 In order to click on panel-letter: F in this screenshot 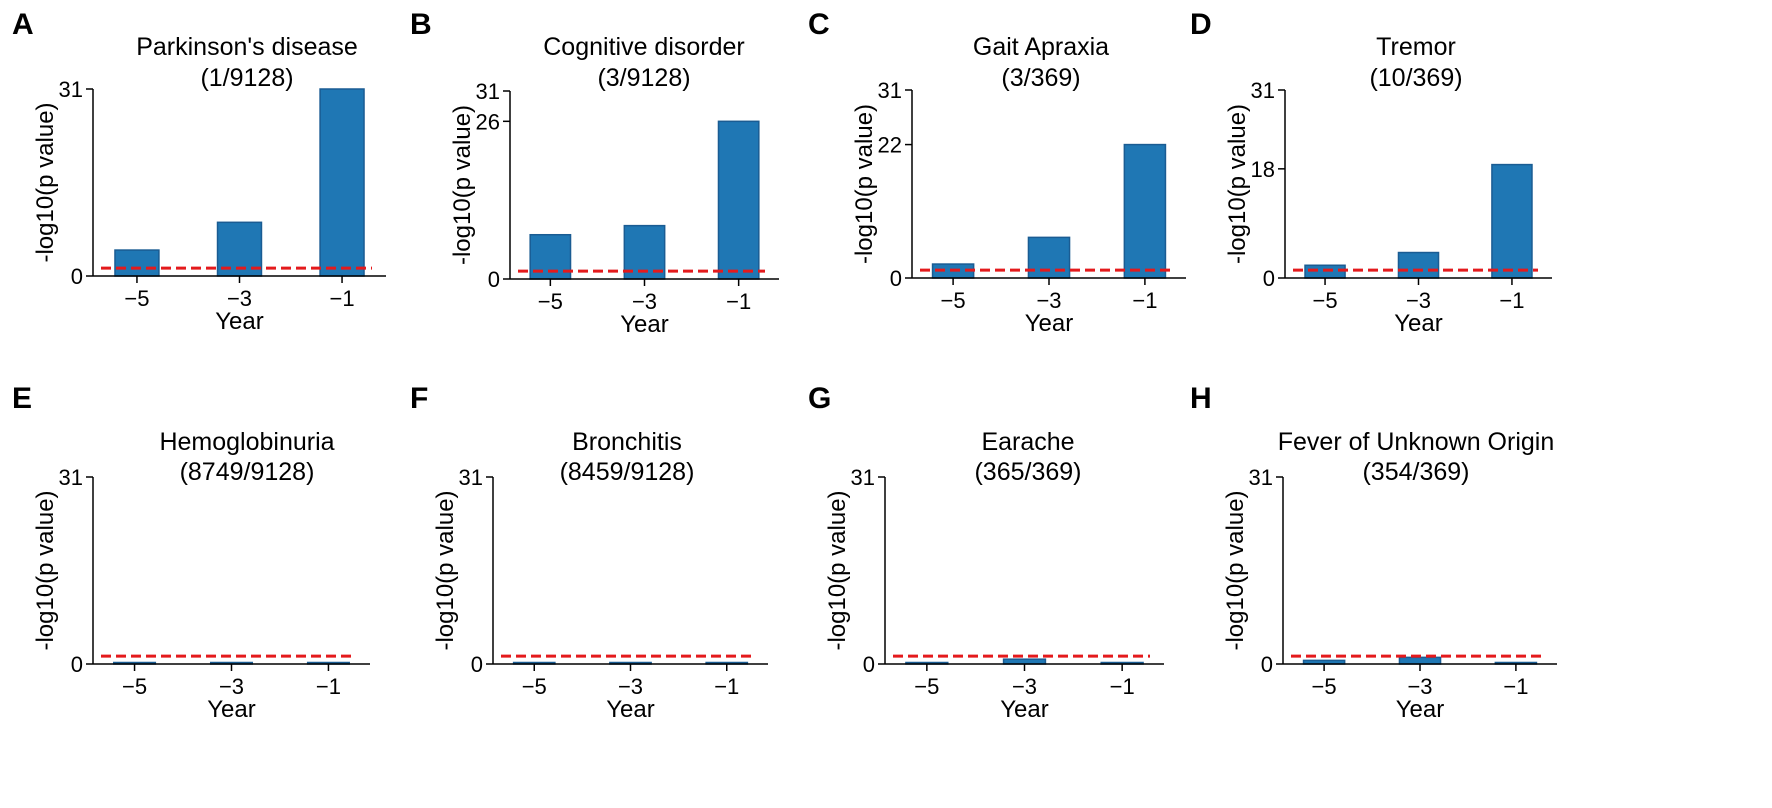, I will do `click(419, 398)`.